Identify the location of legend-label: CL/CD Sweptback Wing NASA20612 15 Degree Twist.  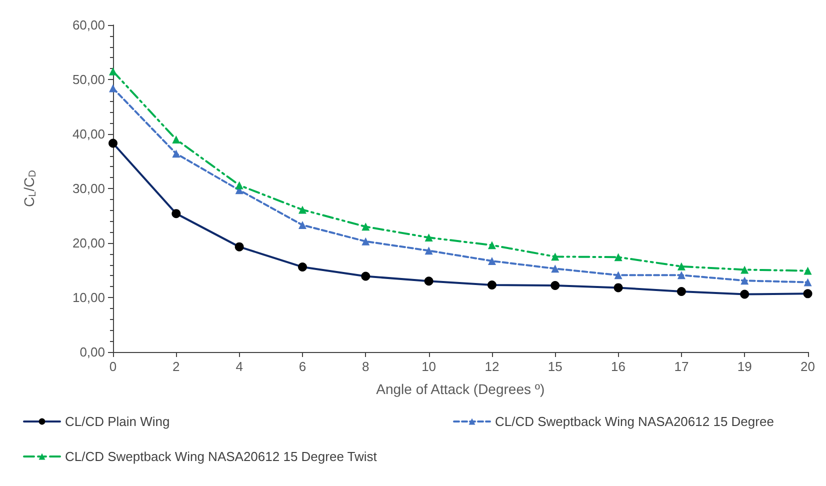
(221, 456).